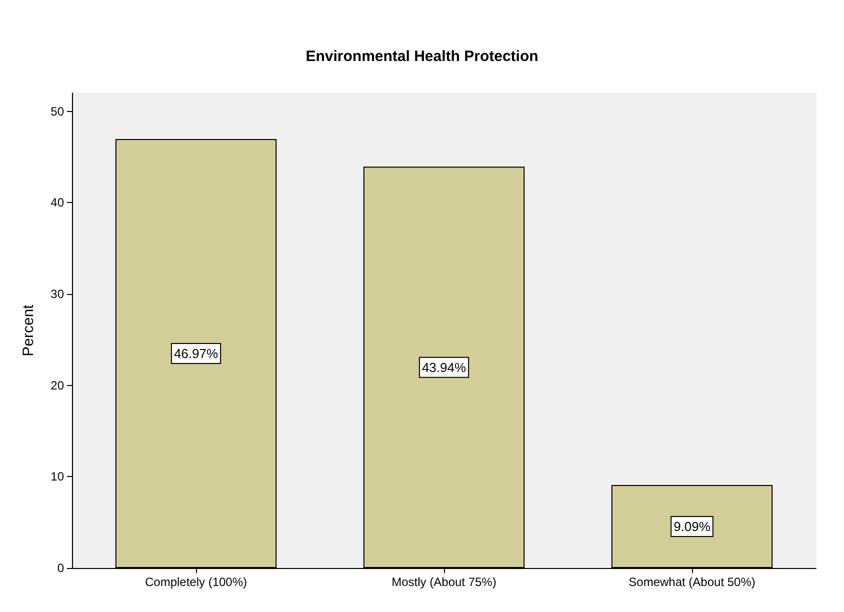 The width and height of the screenshot is (844, 612). I want to click on chart-title: Environmental Health Protection, so click(422, 56).